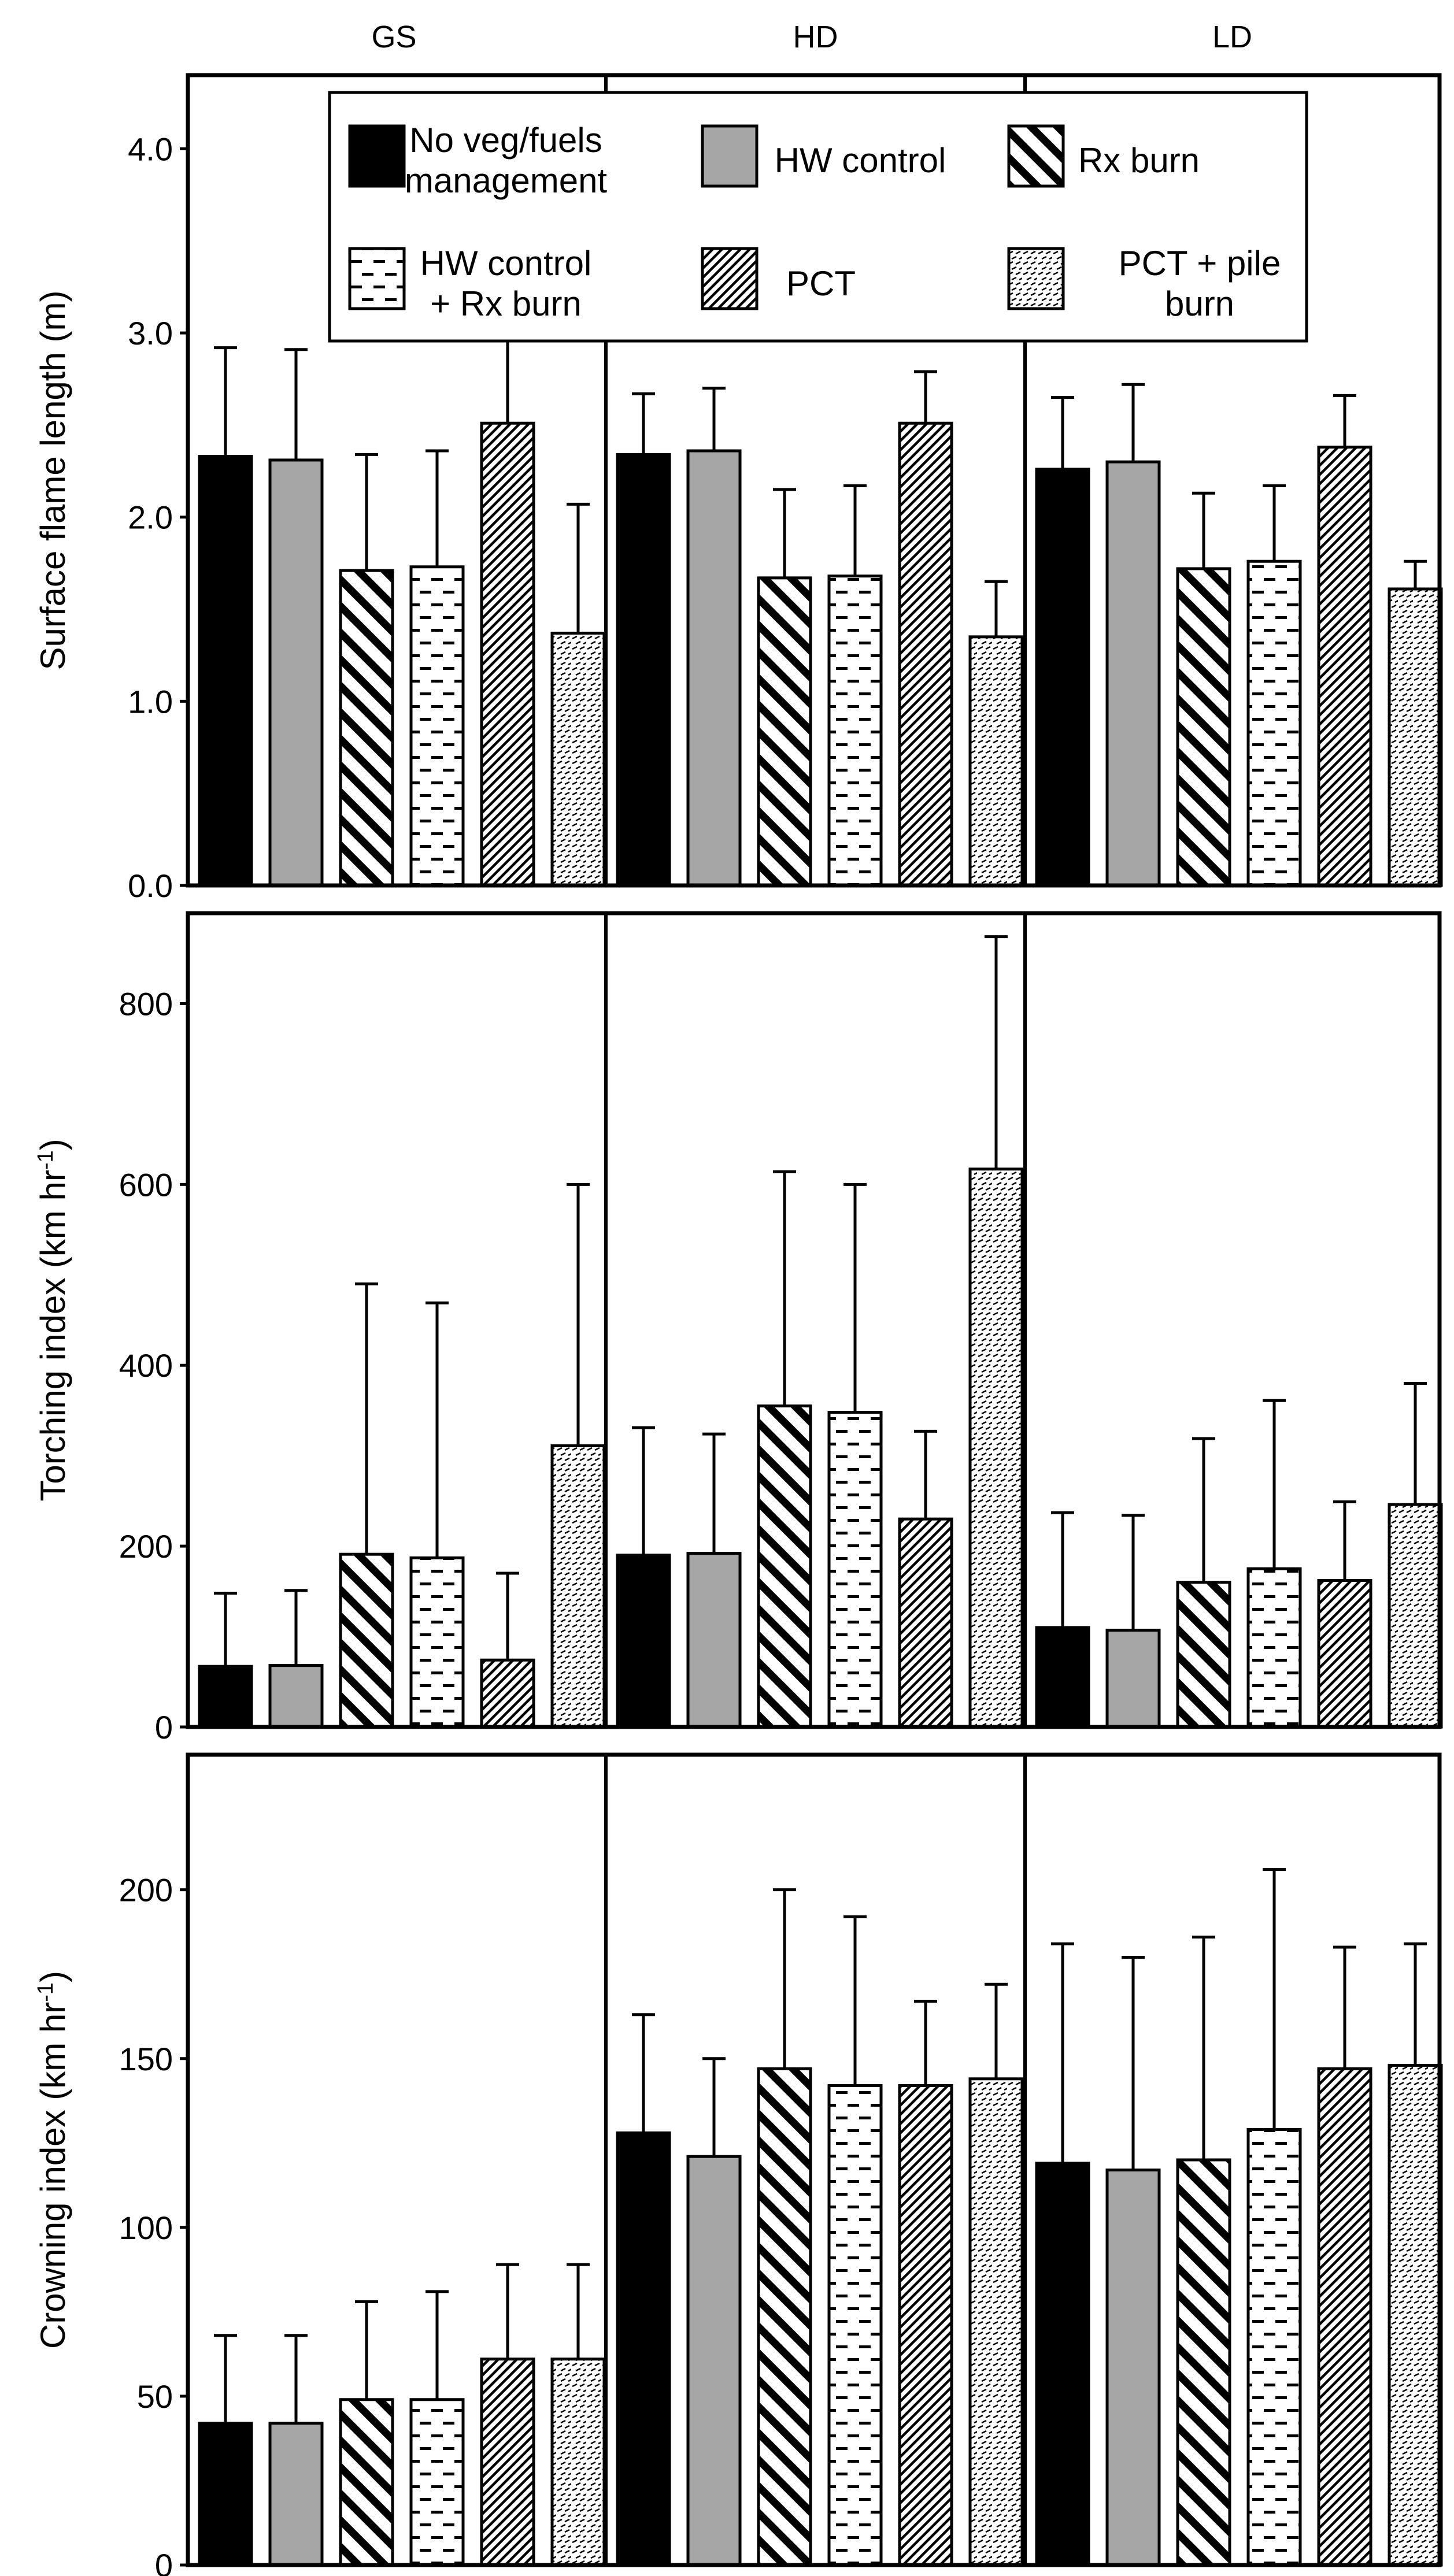 Image resolution: width=1454 pixels, height=2576 pixels. I want to click on bar-torching-gs-hw-control-rx-burn, so click(437, 1642).